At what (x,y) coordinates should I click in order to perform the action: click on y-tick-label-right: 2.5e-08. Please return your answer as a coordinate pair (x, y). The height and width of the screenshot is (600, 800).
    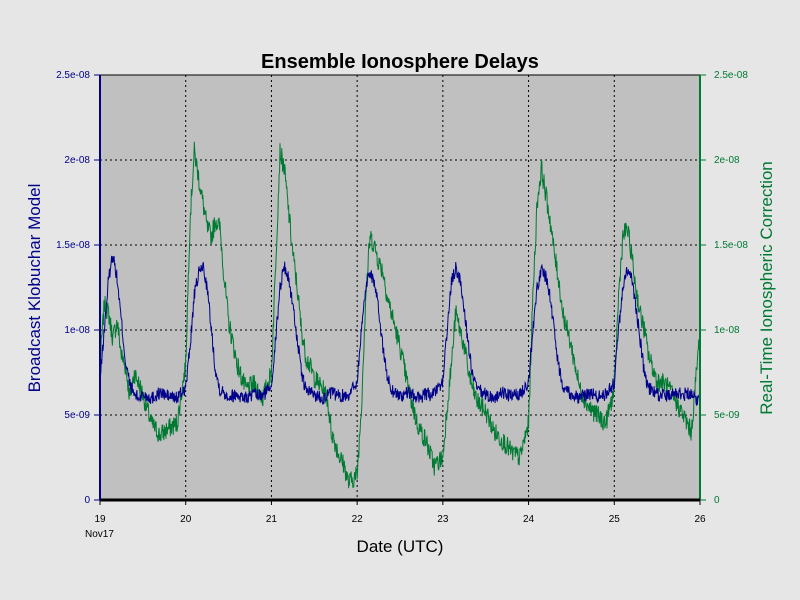
    Looking at the image, I should click on (731, 75).